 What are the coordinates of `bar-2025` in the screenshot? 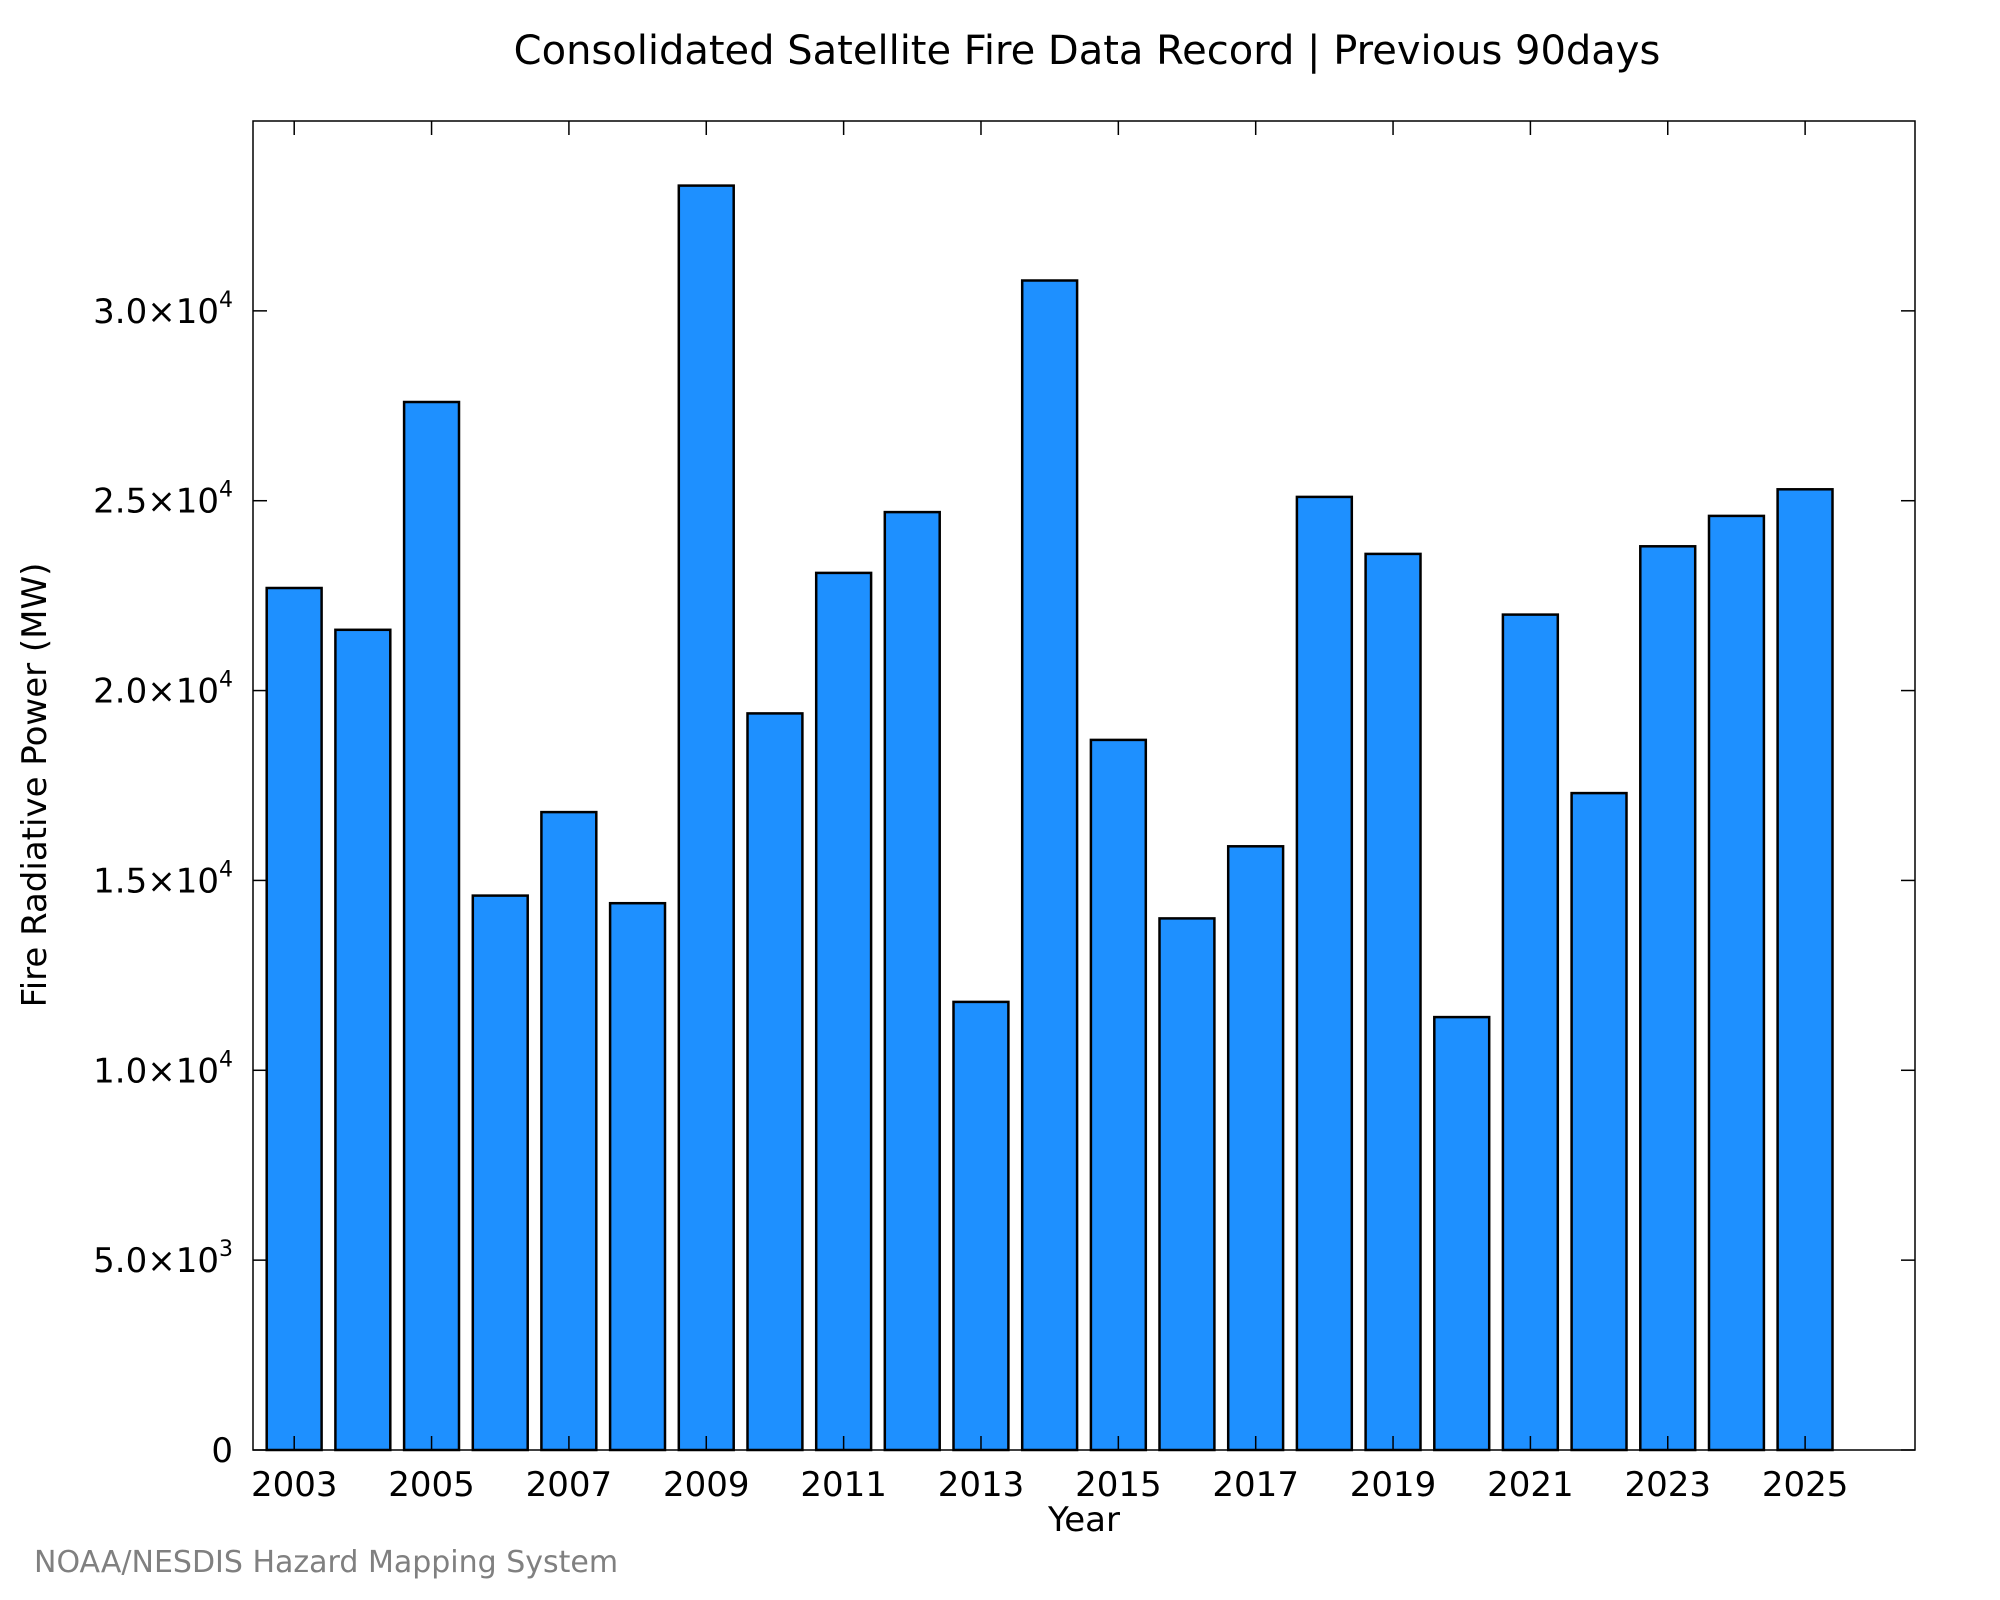 It's located at (1805, 970).